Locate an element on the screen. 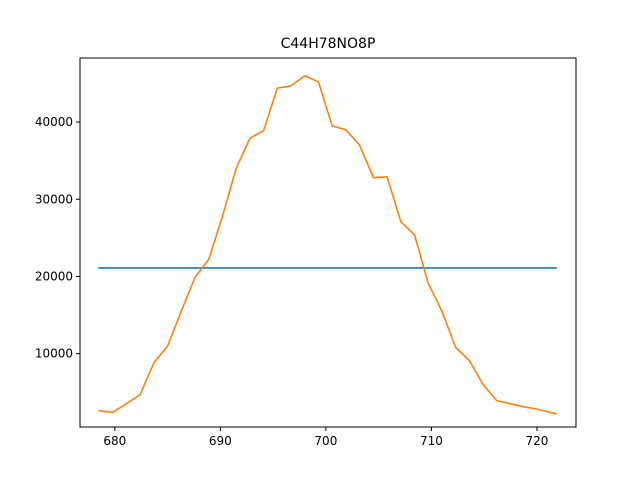 The height and width of the screenshot is (480, 640). x-tick-label-0: 680 is located at coordinates (114, 441).